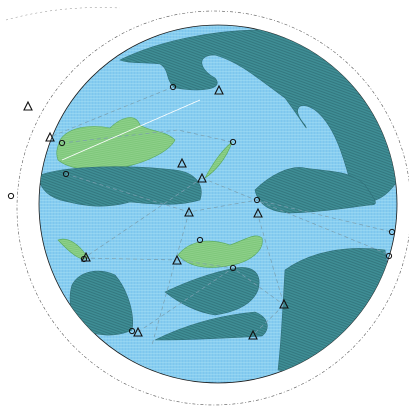 The image size is (409, 409). I want to click on grass-south, so click(220, 251).